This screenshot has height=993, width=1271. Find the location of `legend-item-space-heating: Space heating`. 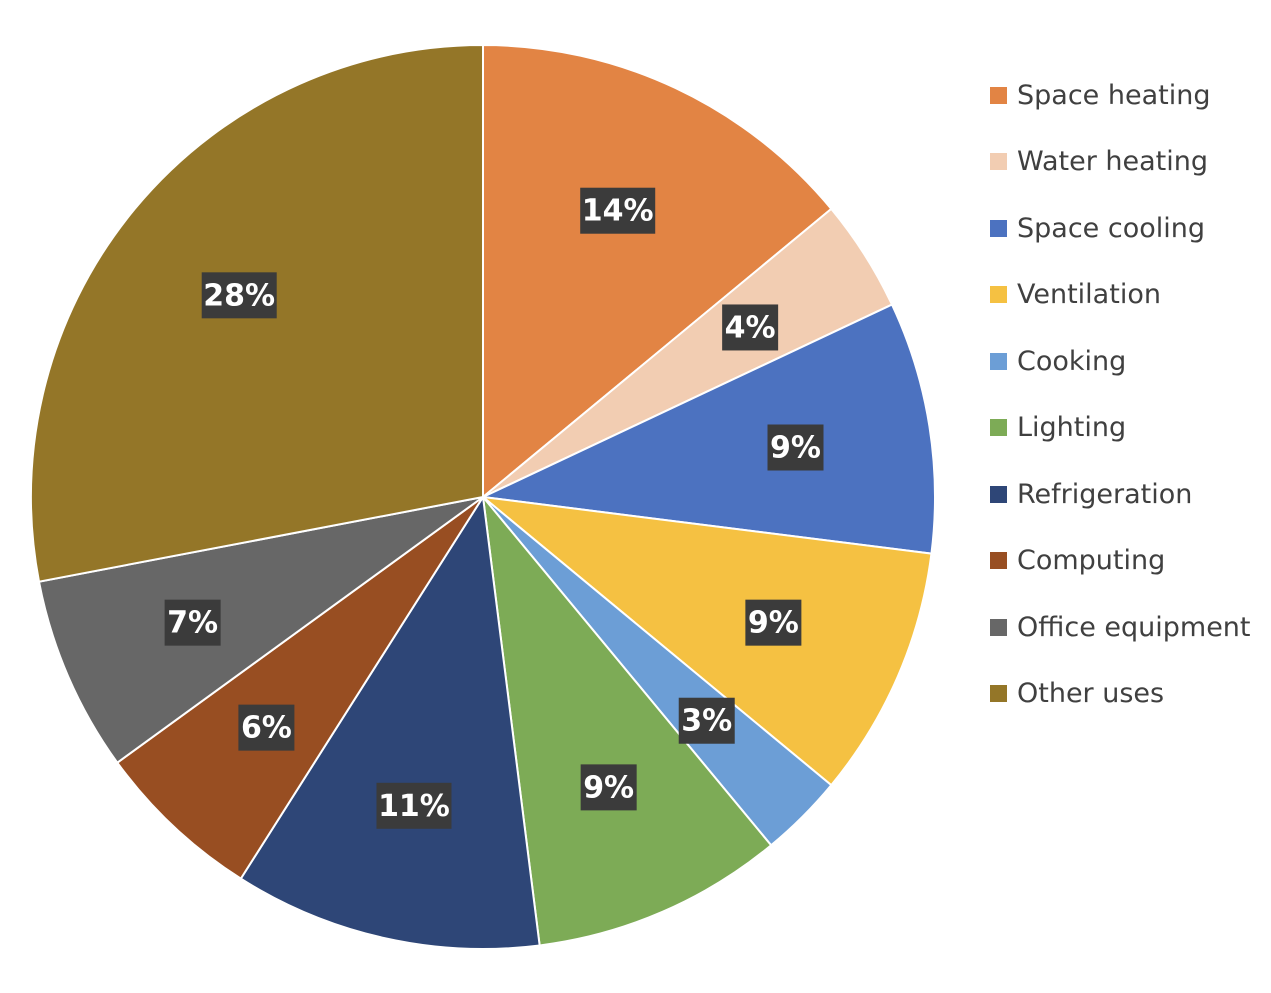

legend-item-space-heating: Space heating is located at coordinates (1127, 95).